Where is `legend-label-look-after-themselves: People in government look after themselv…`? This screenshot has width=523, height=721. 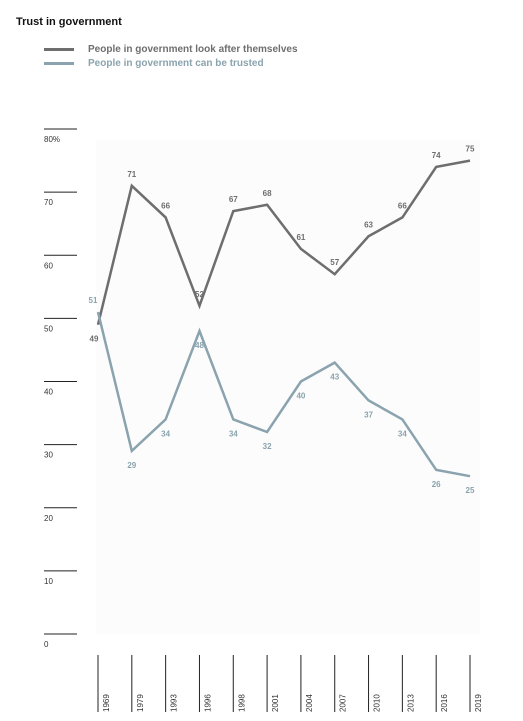
legend-label-look-after-themselves: People in government look after themselv… is located at coordinates (193, 49).